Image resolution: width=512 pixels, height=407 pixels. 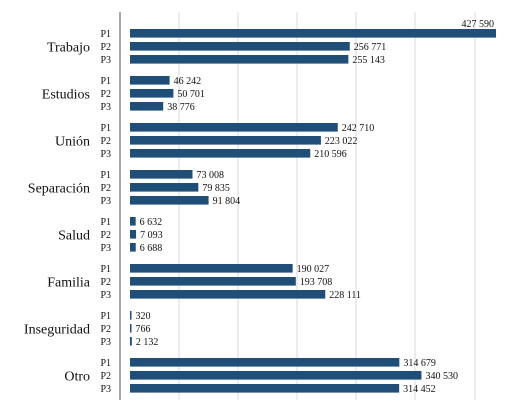 I want to click on value-label: 7 093, so click(x=151, y=235).